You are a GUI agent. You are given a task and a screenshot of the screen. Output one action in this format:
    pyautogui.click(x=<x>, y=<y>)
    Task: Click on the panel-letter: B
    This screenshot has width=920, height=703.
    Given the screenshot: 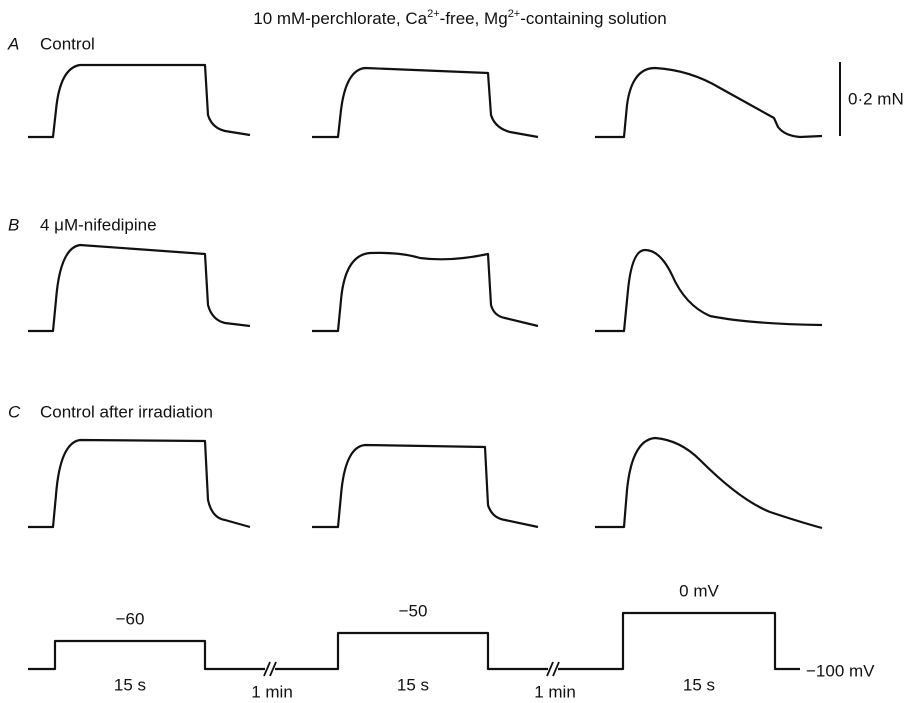 What is the action you would take?
    pyautogui.click(x=13, y=224)
    